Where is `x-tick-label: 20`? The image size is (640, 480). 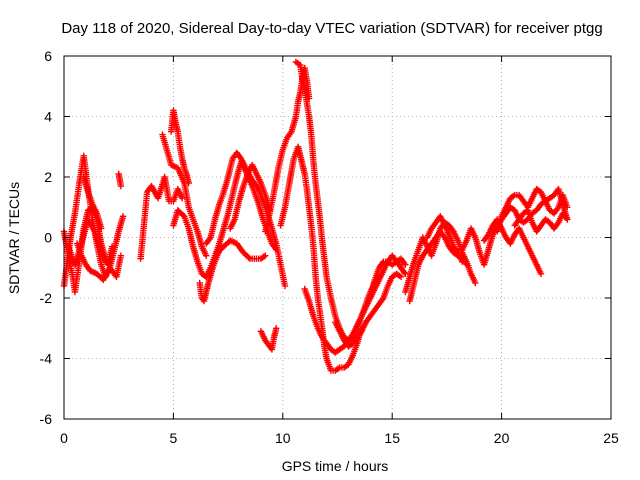
x-tick-label: 20 is located at coordinates (502, 438).